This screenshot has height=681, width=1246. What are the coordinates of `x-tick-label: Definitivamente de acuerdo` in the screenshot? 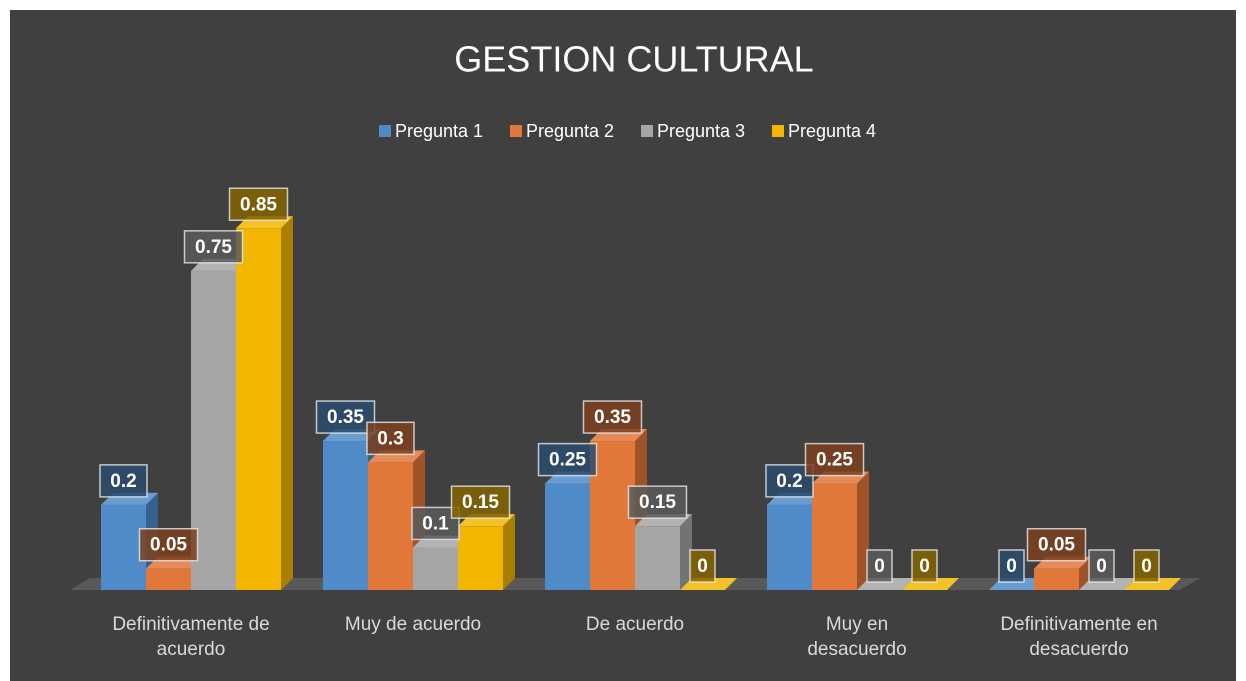 It's located at (191, 637).